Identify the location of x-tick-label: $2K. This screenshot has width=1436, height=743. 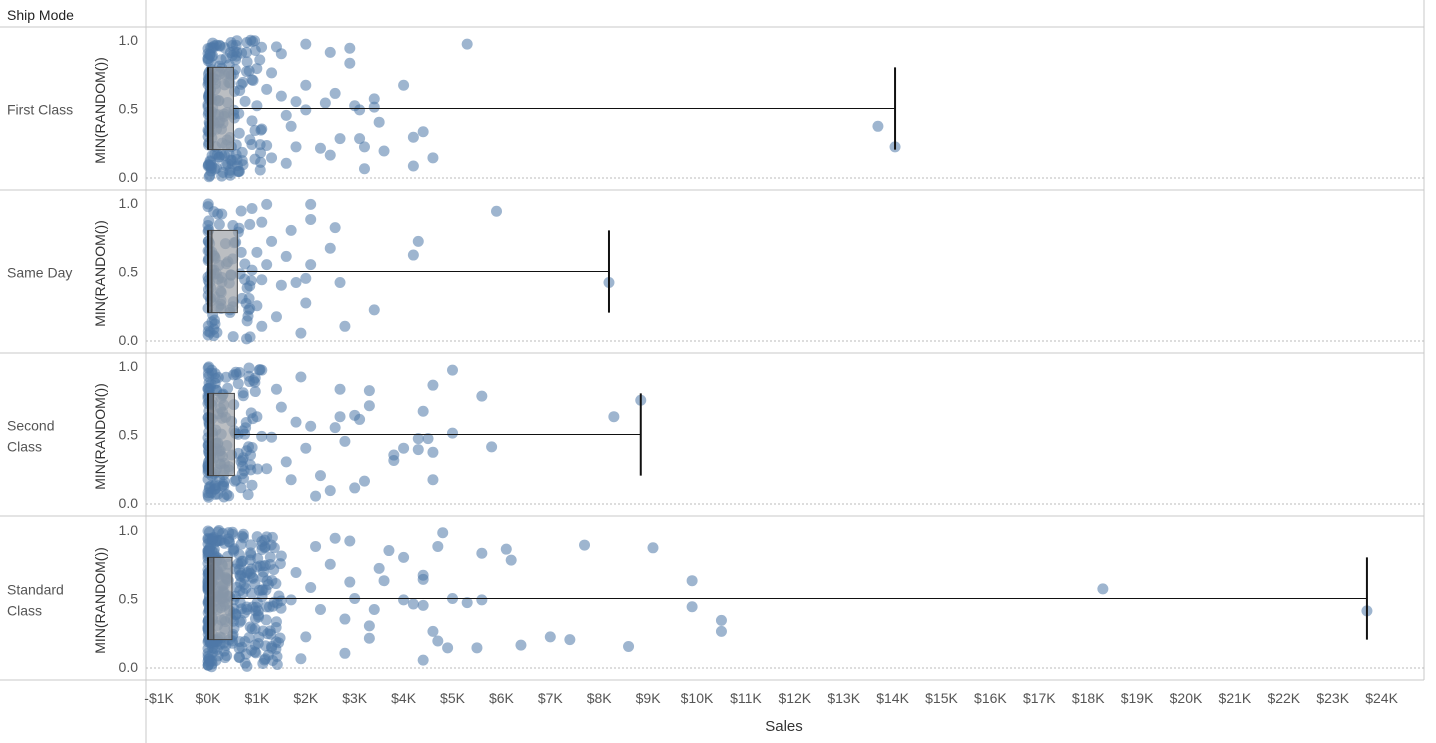
(306, 698).